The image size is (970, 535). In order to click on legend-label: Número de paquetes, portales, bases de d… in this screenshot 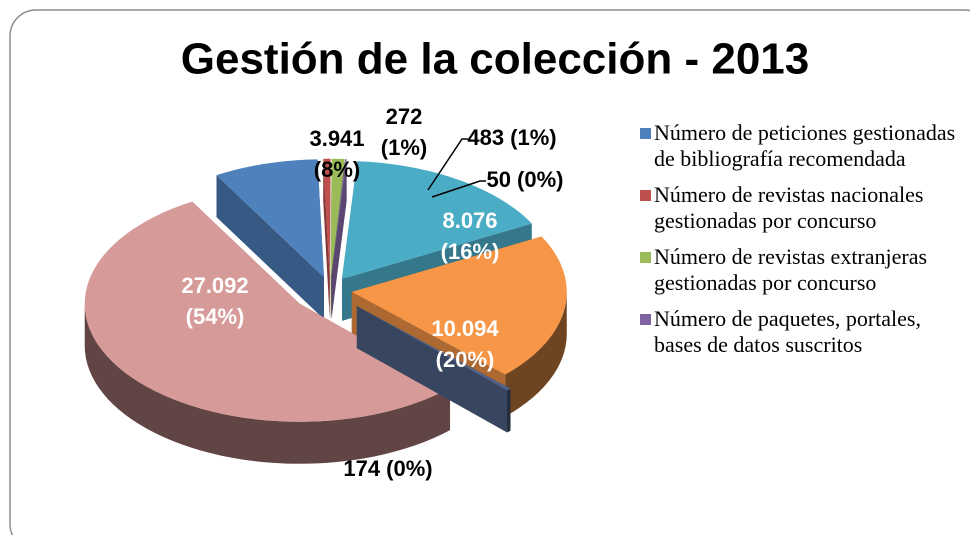, I will do `click(787, 331)`.